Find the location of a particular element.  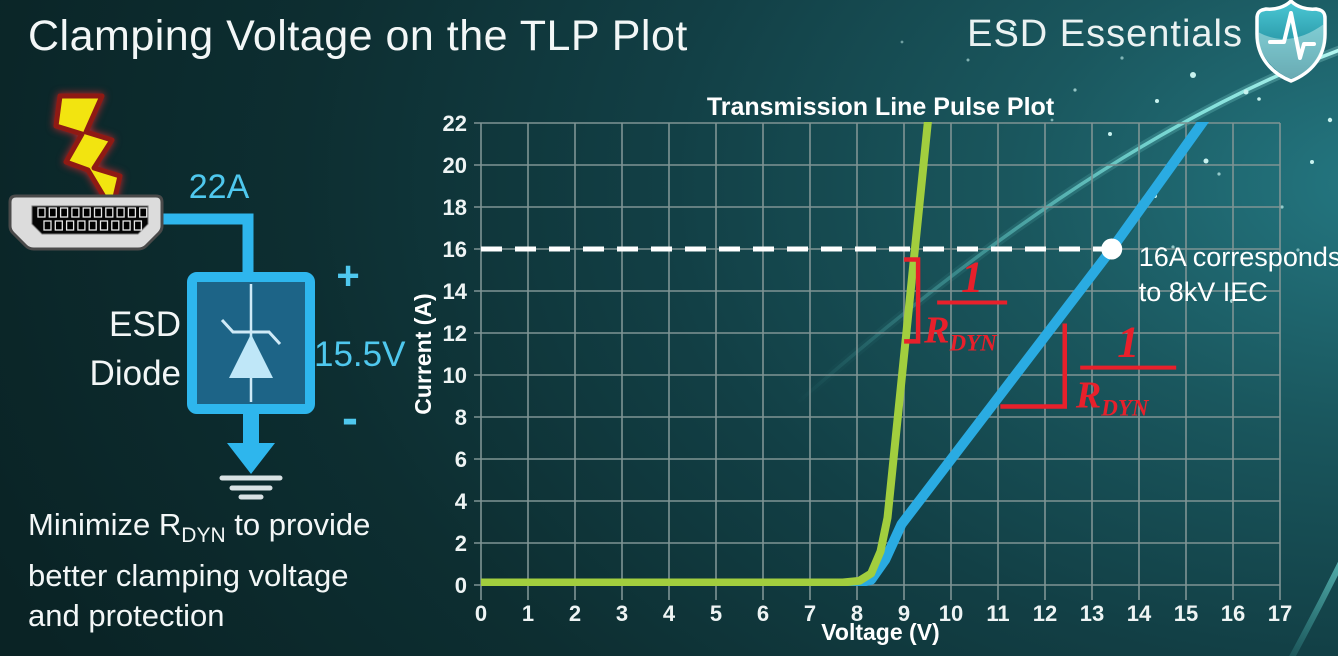

x-tick-label: 8 is located at coordinates (857, 613).